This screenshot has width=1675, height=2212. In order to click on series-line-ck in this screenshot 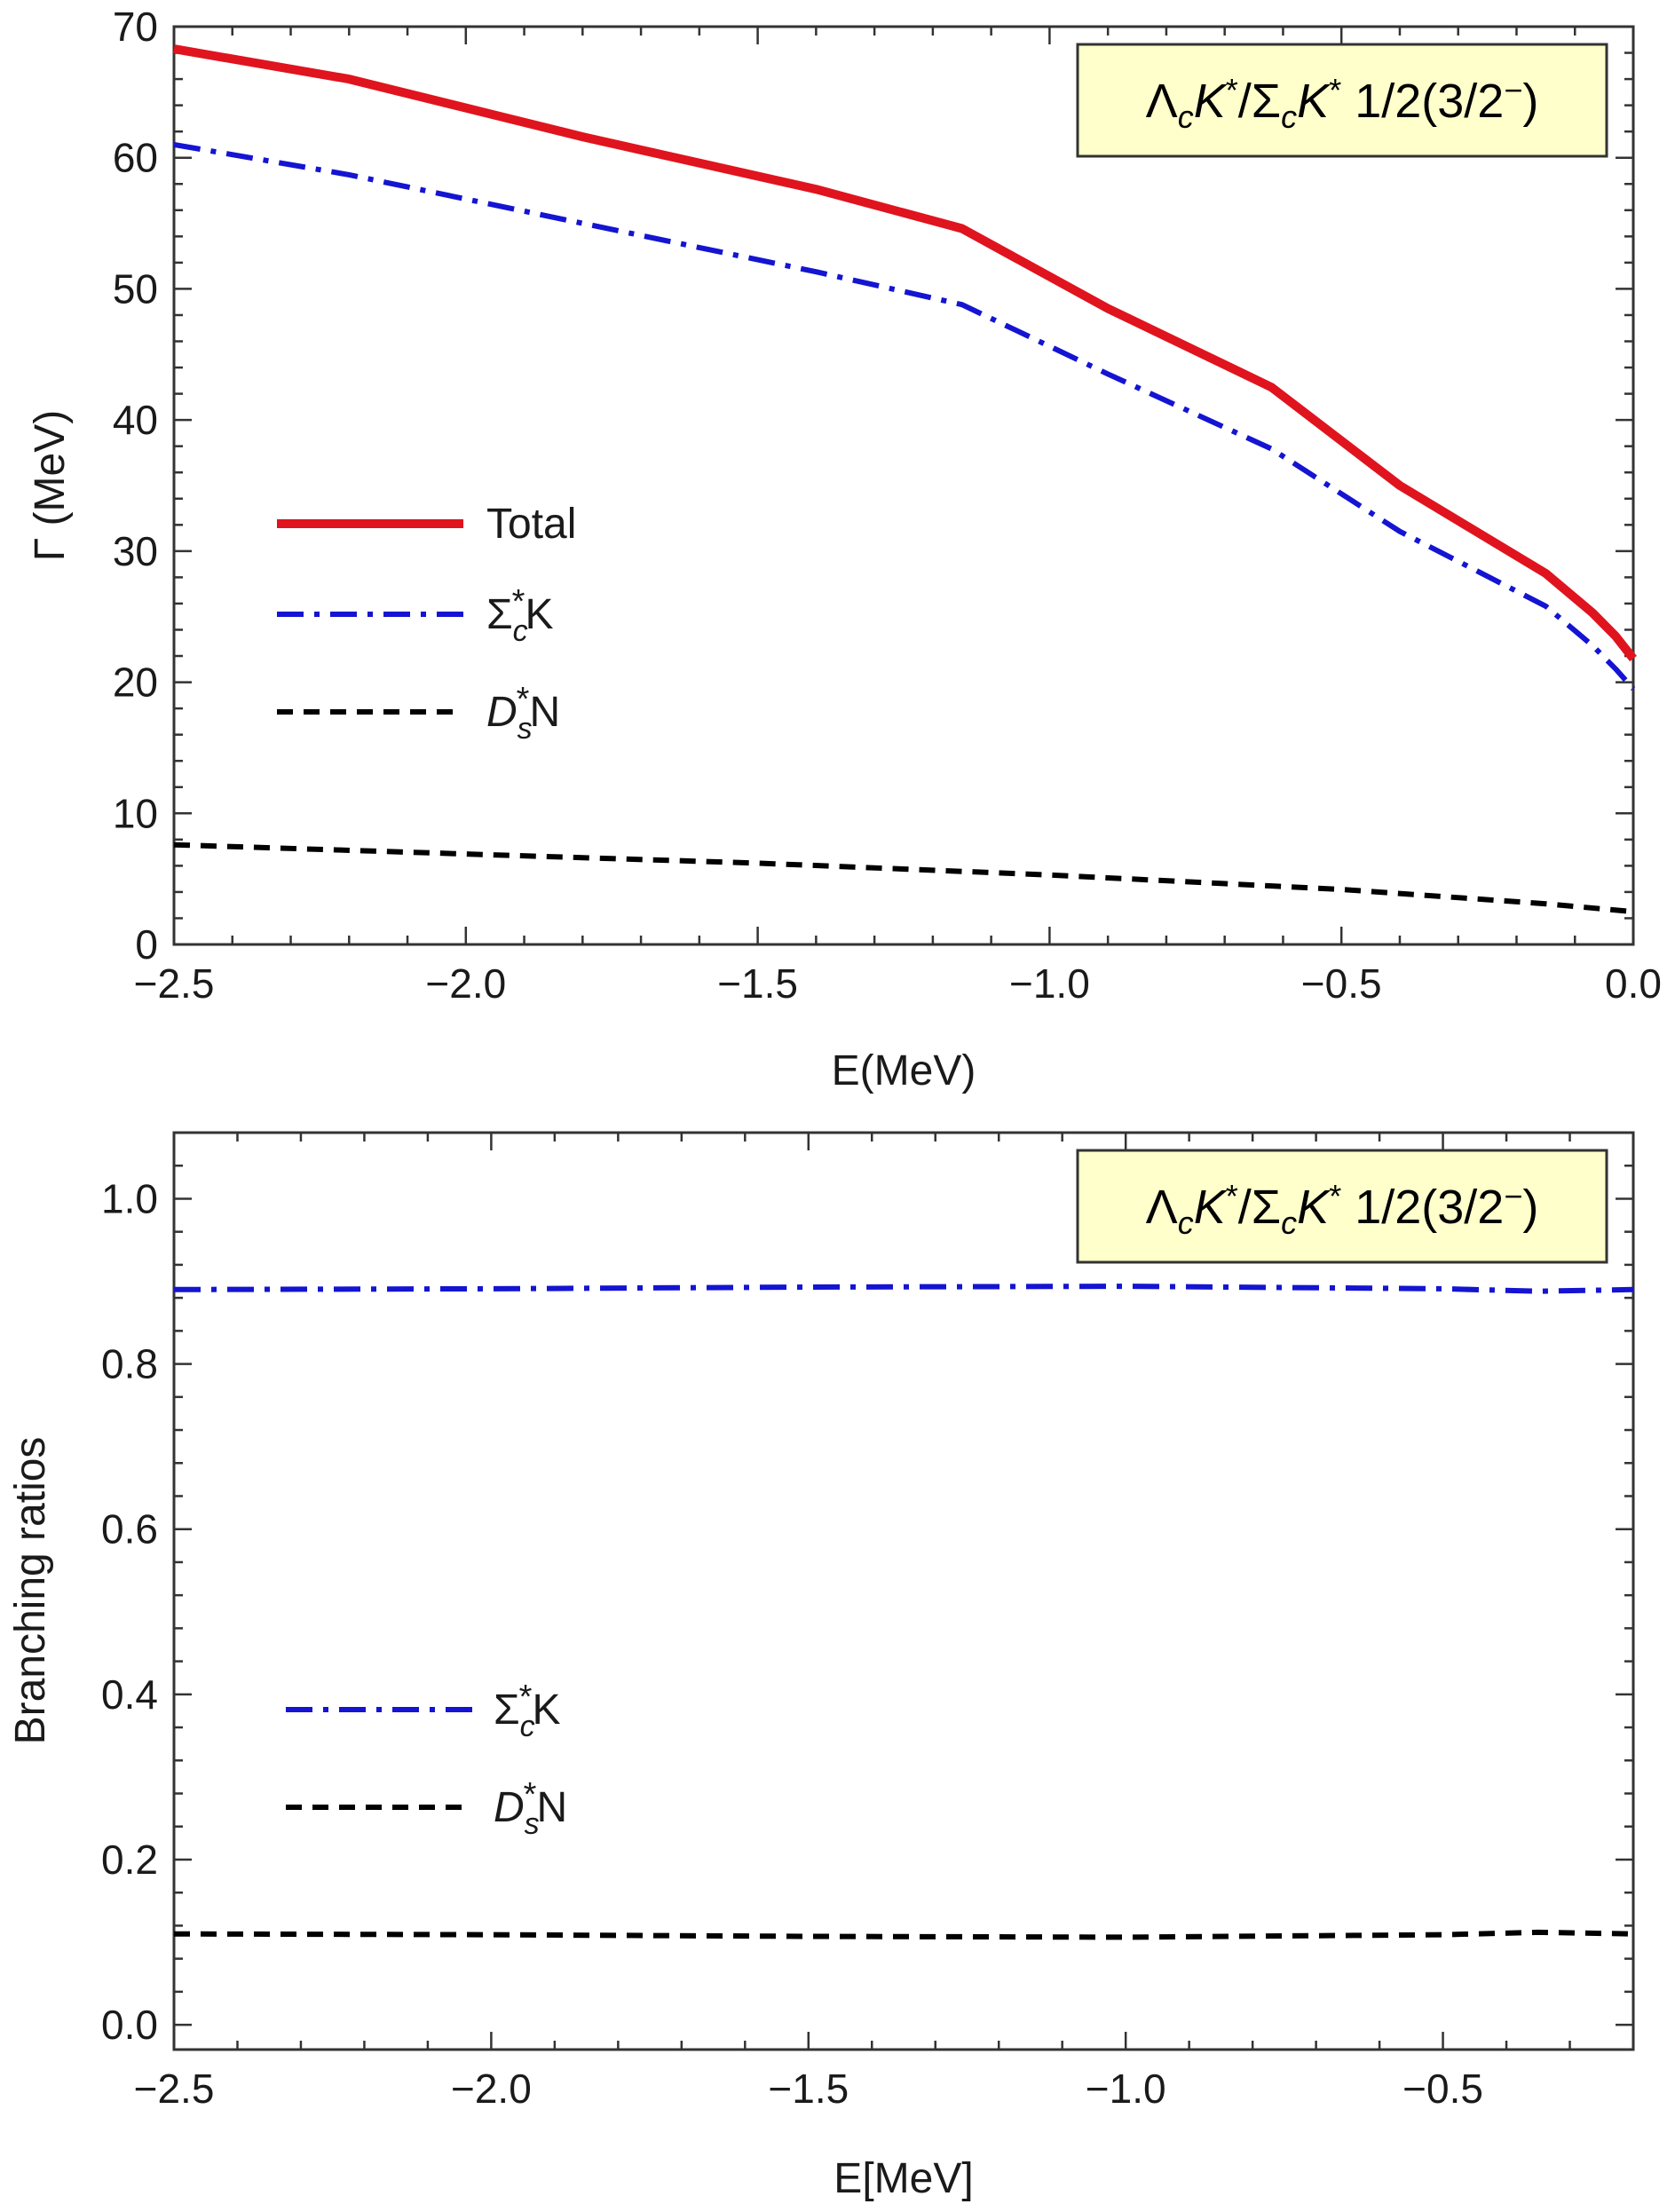, I will do `click(903, 1289)`.